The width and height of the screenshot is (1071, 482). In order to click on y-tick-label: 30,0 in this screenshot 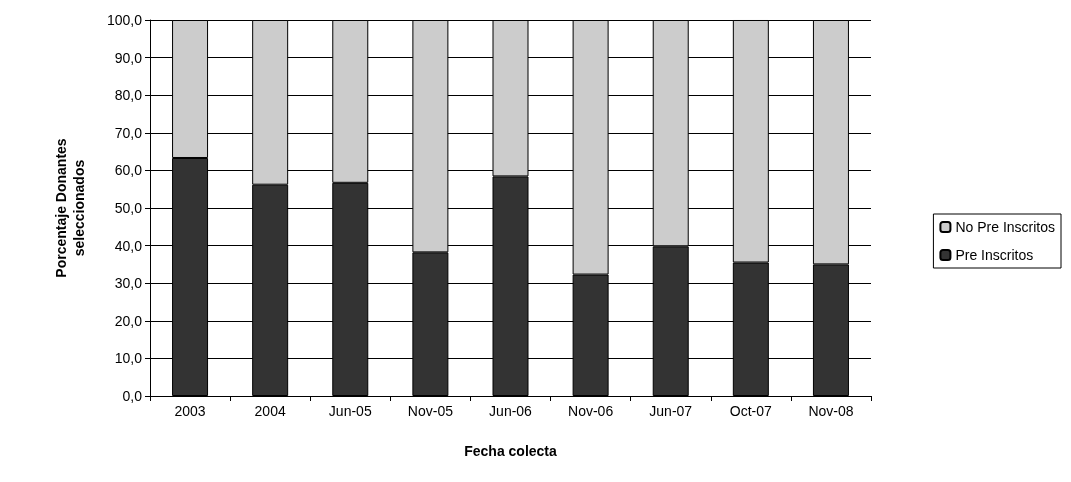, I will do `click(128, 283)`.